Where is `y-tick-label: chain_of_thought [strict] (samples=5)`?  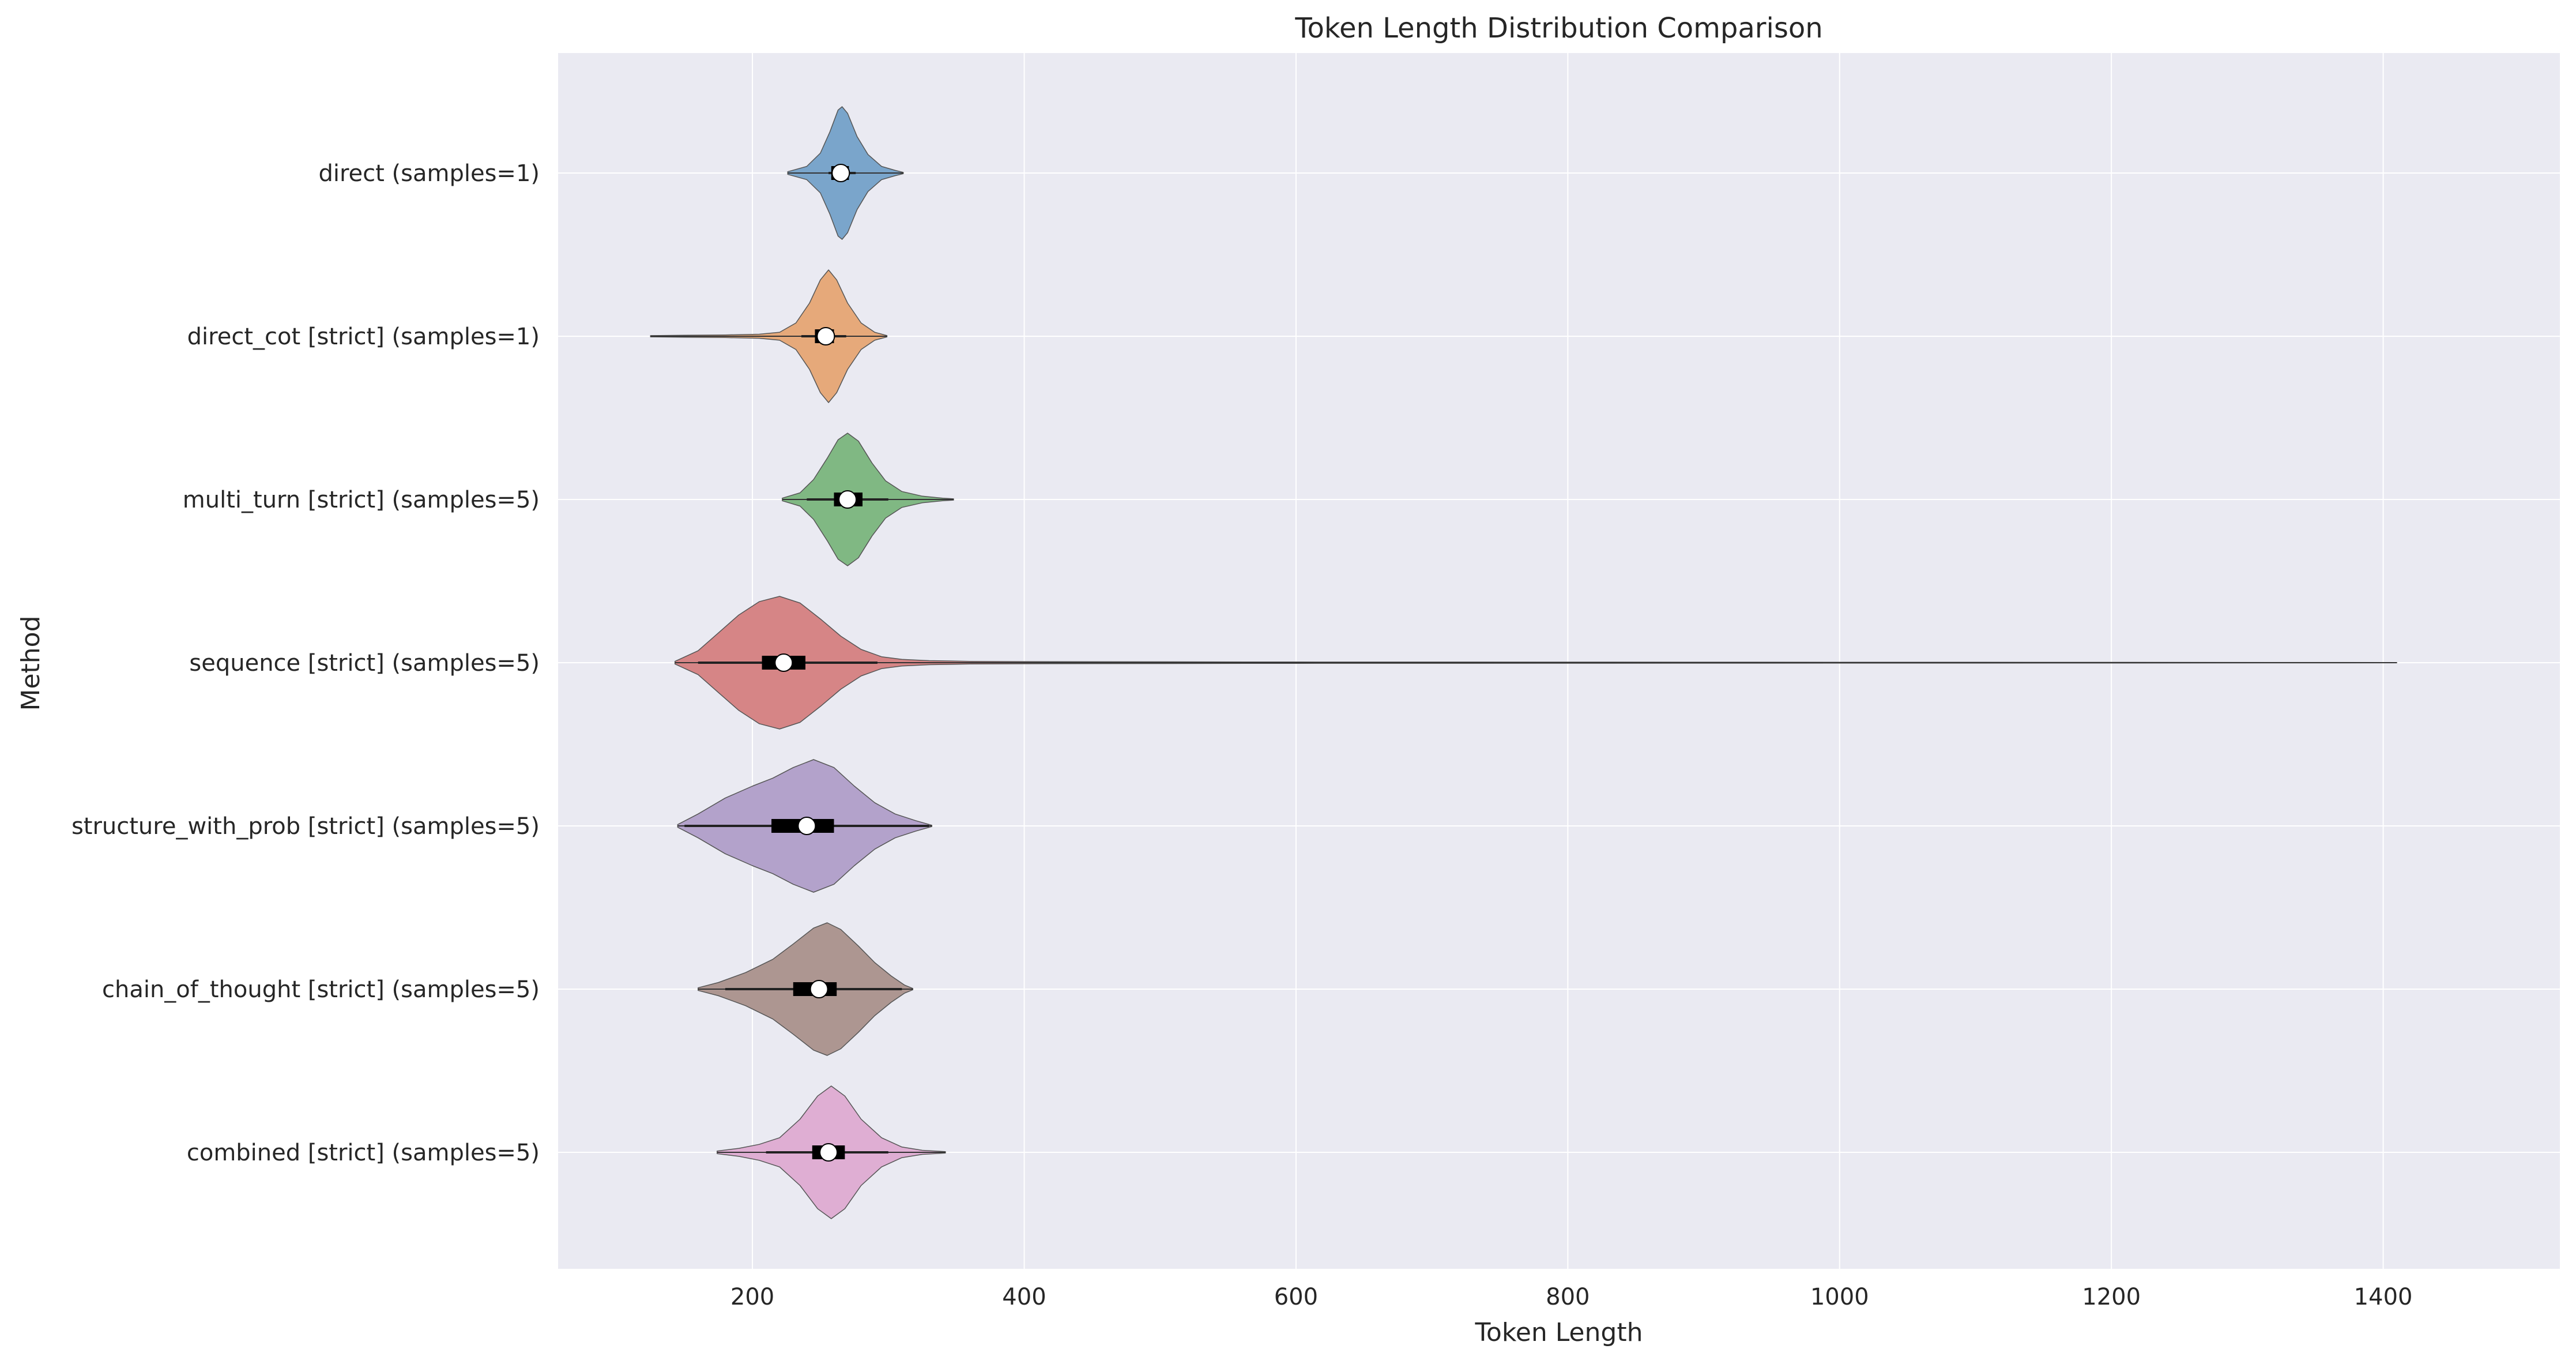 y-tick-label: chain_of_thought [strict] (samples=5) is located at coordinates (321, 990).